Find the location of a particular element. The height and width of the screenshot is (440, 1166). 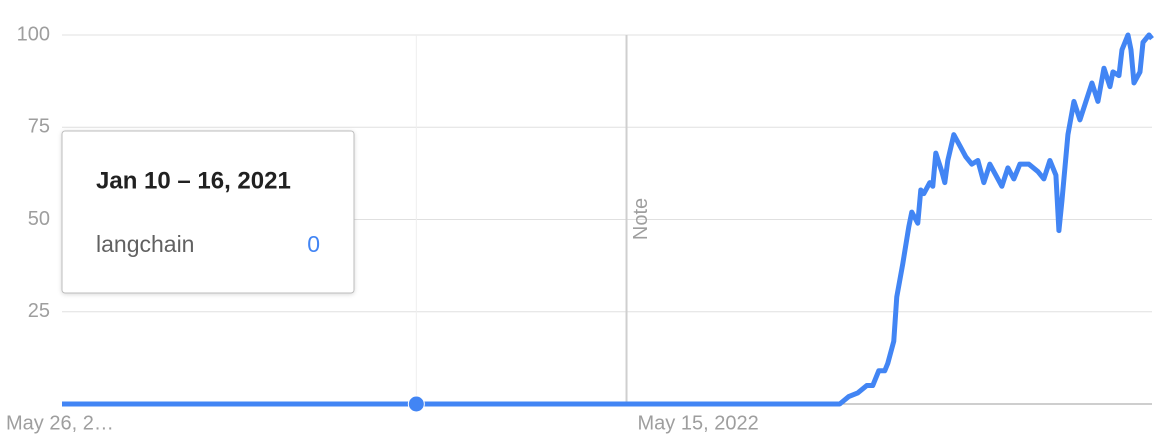

note-label: Note is located at coordinates (641, 219).